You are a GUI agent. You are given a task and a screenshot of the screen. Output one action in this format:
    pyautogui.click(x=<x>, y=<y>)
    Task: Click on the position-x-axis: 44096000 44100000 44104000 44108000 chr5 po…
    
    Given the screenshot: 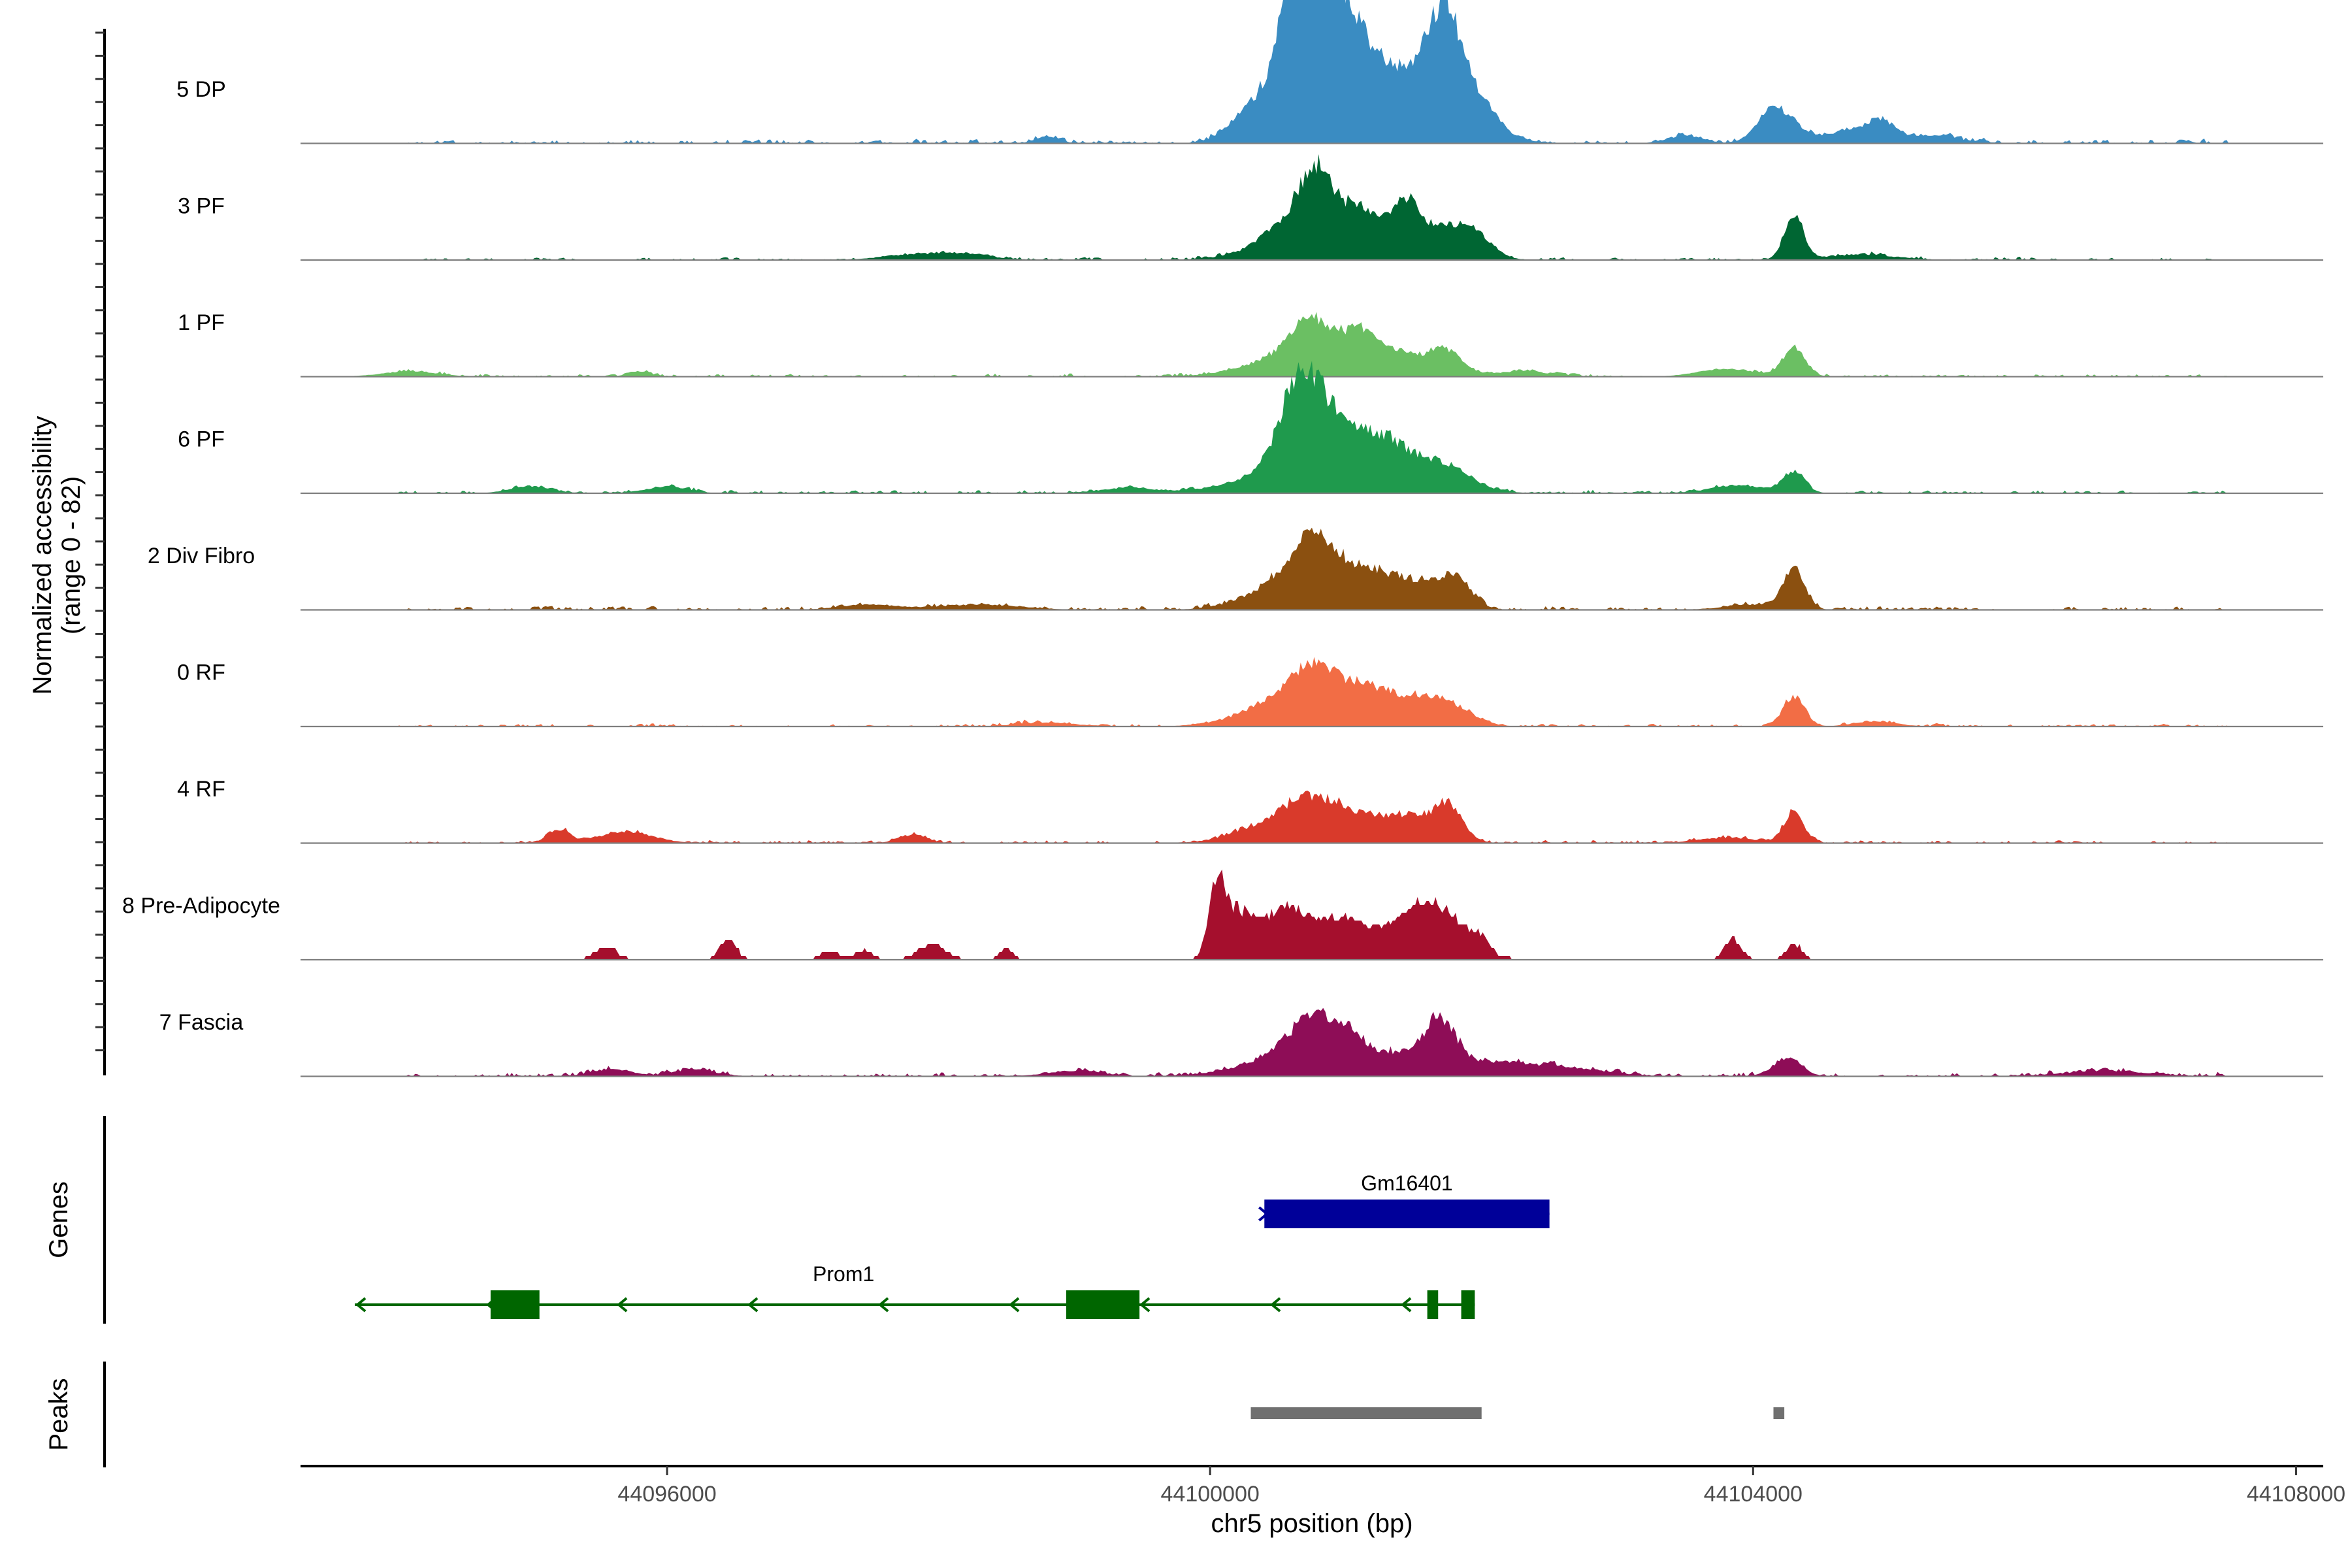 What is the action you would take?
    pyautogui.click(x=1323, y=1501)
    